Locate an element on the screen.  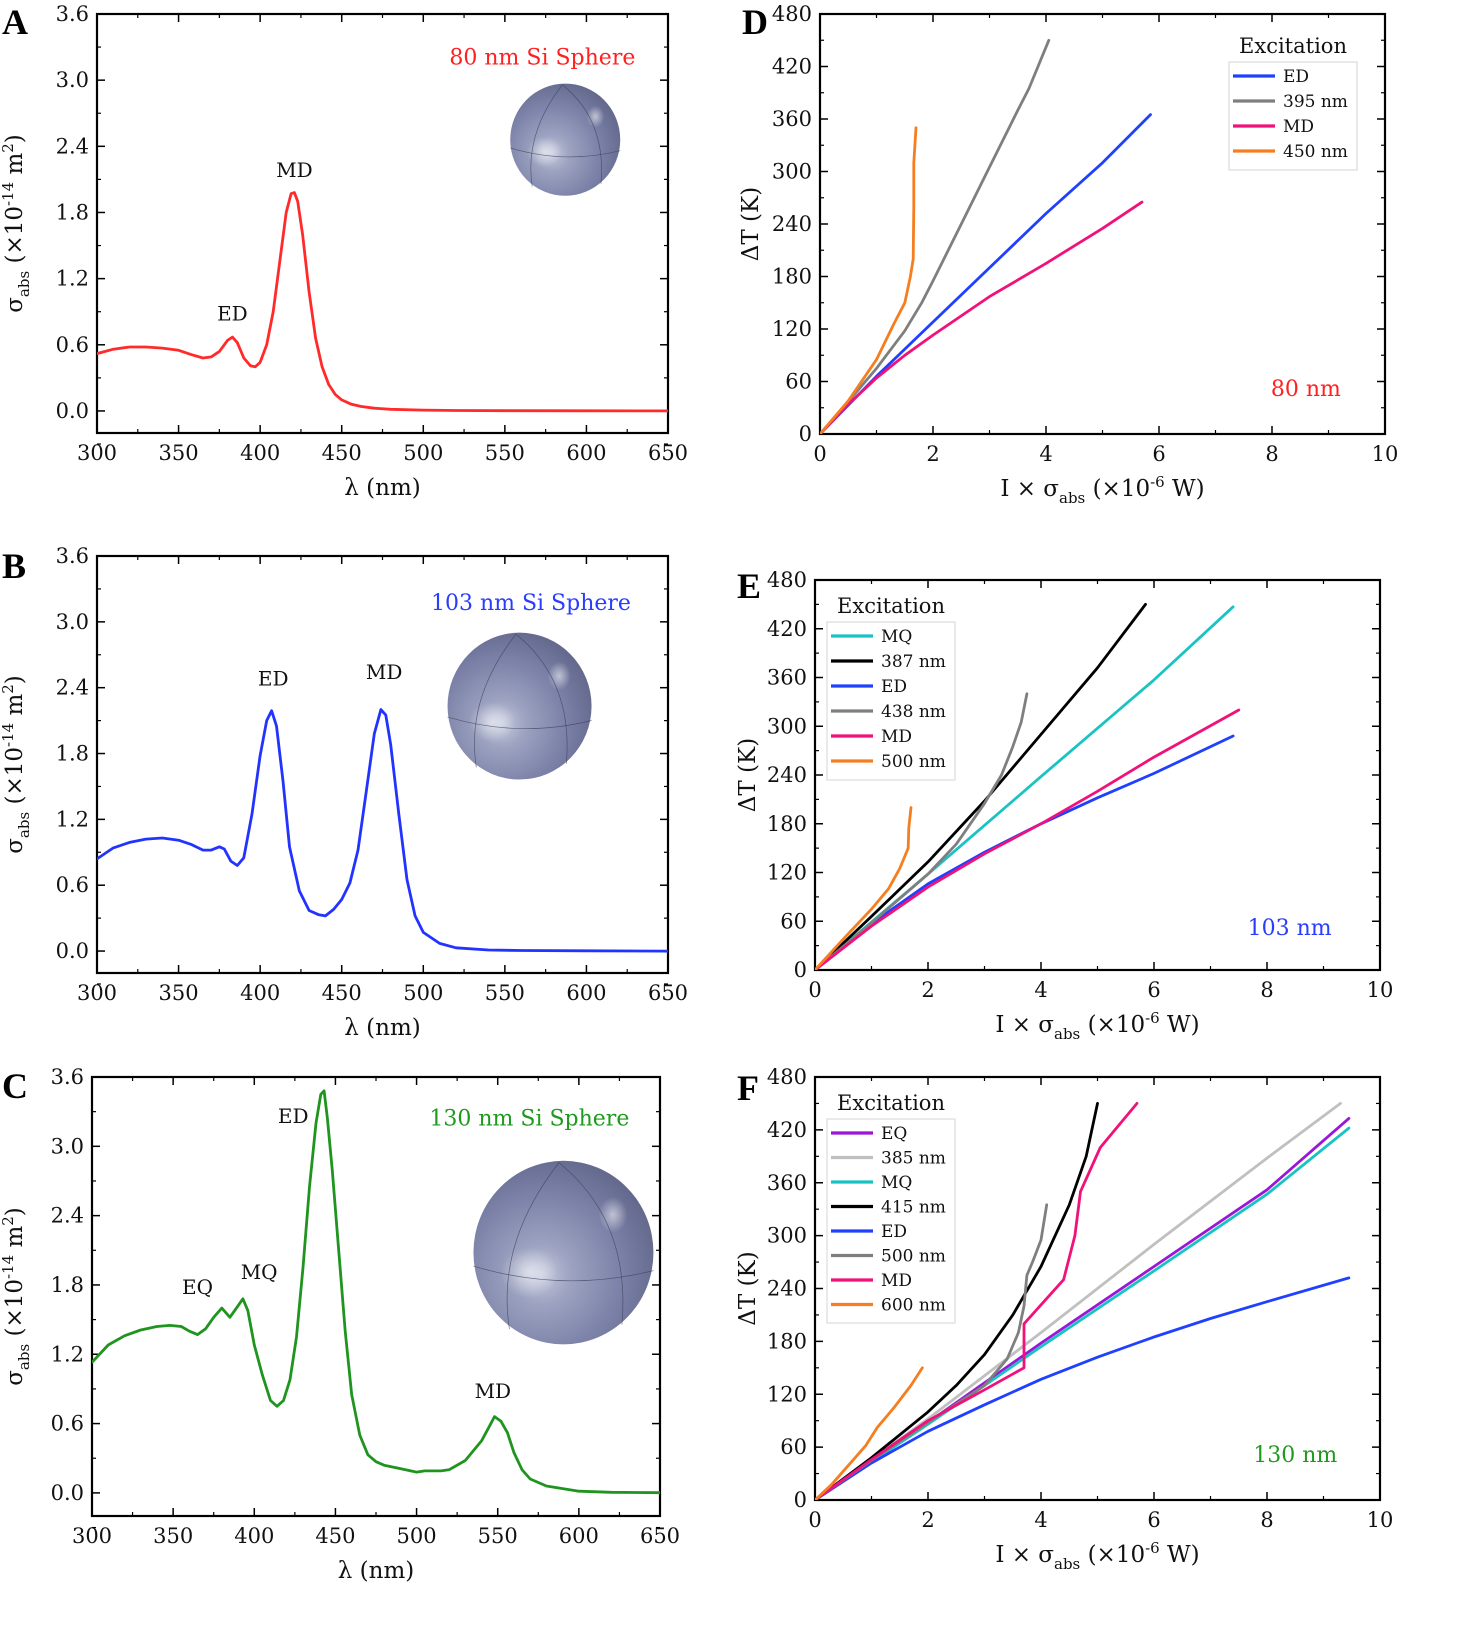
y-tick-label: 2.4 is located at coordinates (67, 1216).